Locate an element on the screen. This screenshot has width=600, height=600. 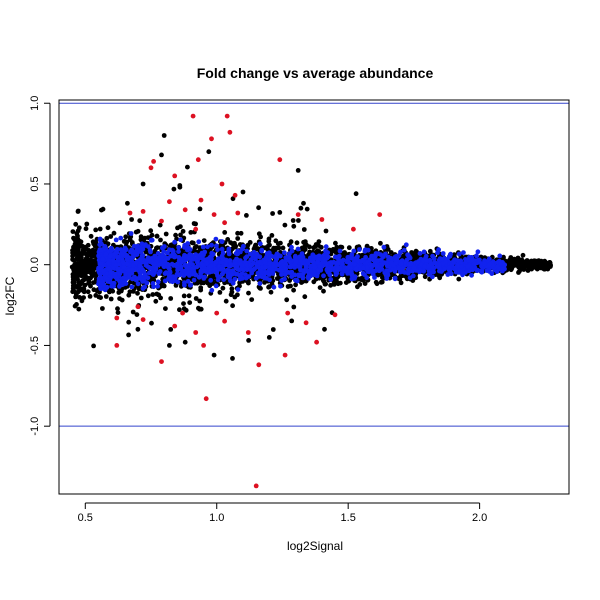
y-axis: -1.0-0.50.00.51.0 is located at coordinates (40, 266).